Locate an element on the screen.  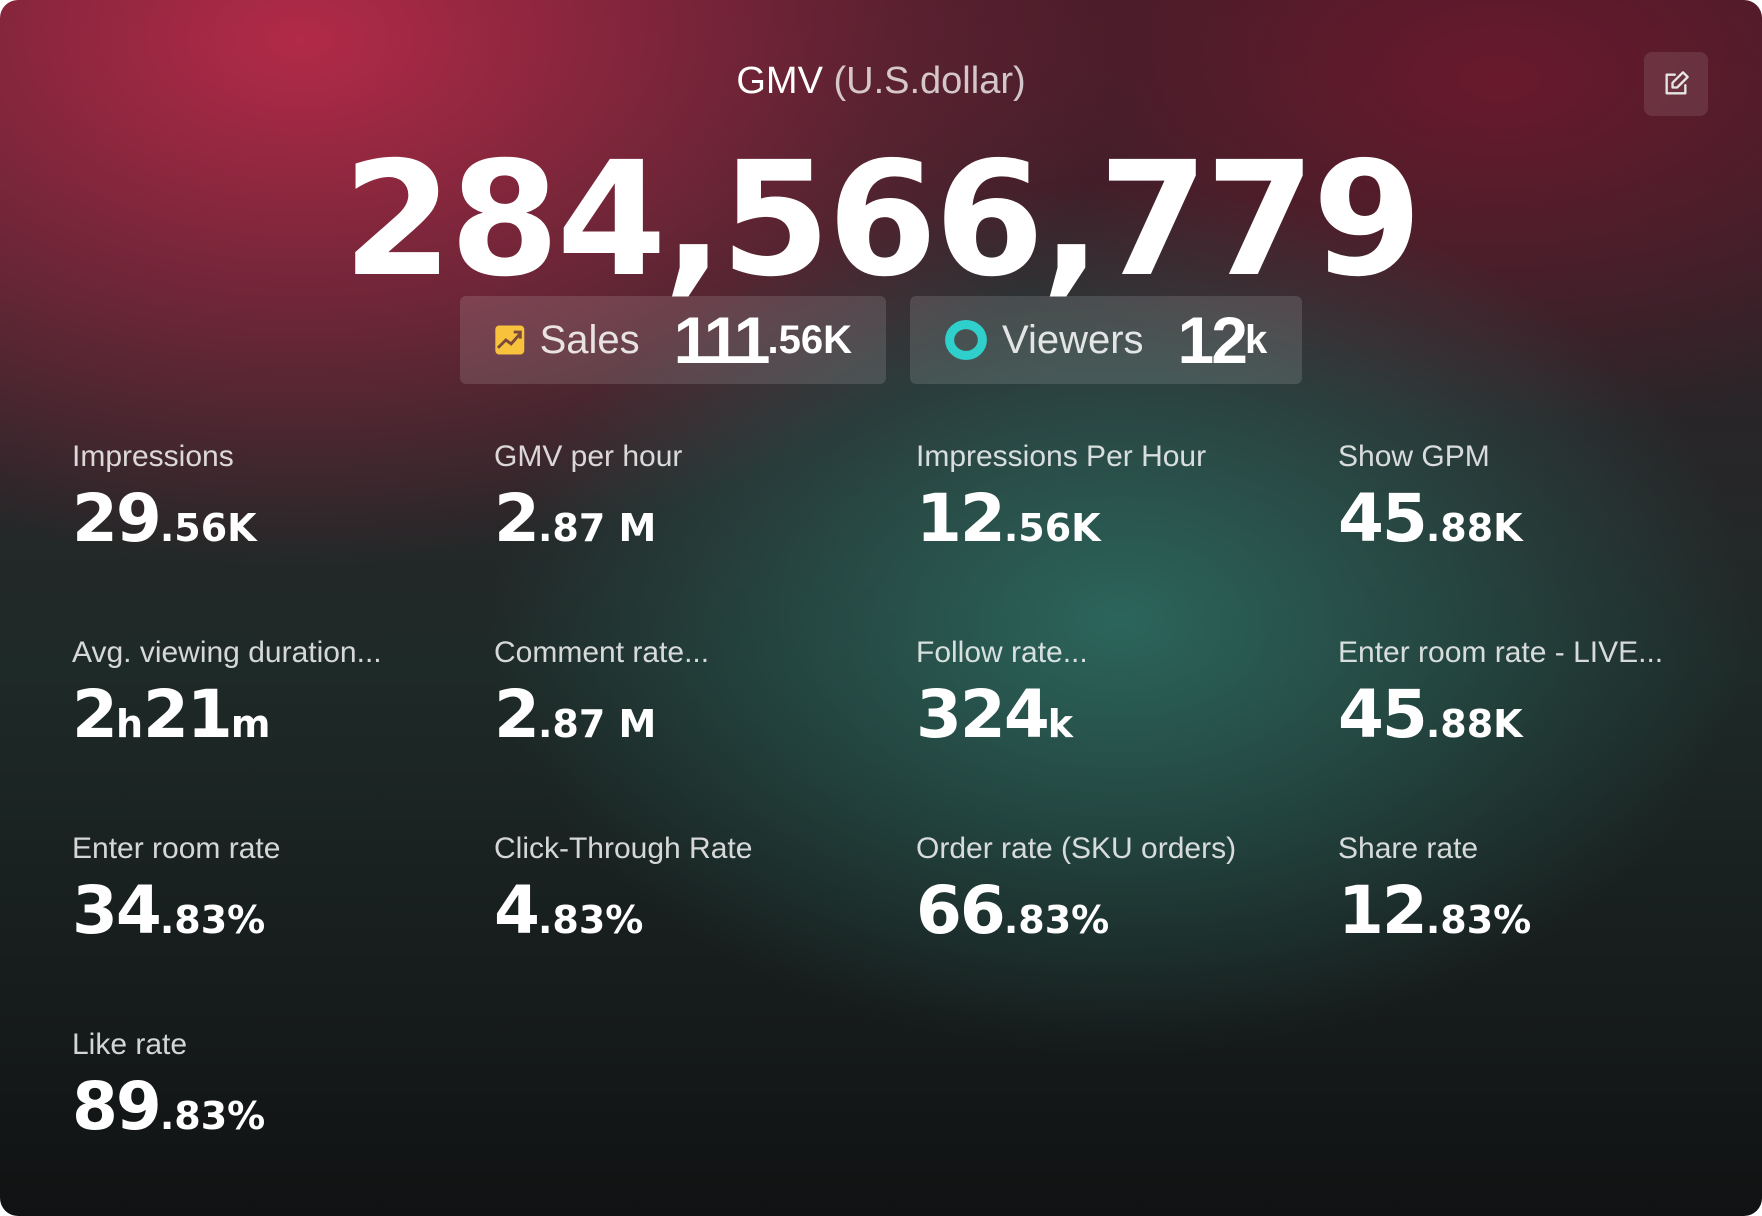
sales-chip: Sales 111.56K is located at coordinates (673, 340).